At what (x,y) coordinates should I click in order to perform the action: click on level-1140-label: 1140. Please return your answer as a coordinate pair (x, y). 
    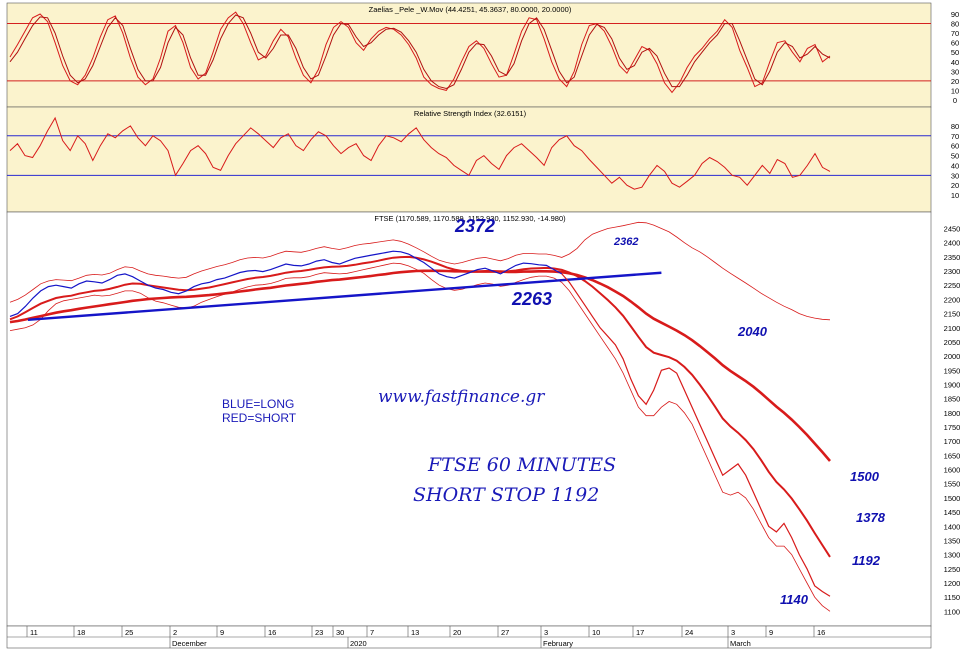
    Looking at the image, I should click on (794, 599).